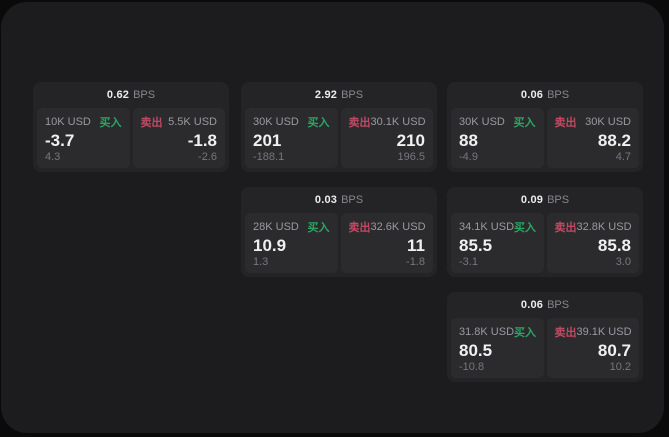 The height and width of the screenshot is (437, 669). Describe the element at coordinates (476, 245) in the screenshot. I see `buy-price: 85.5` at that location.